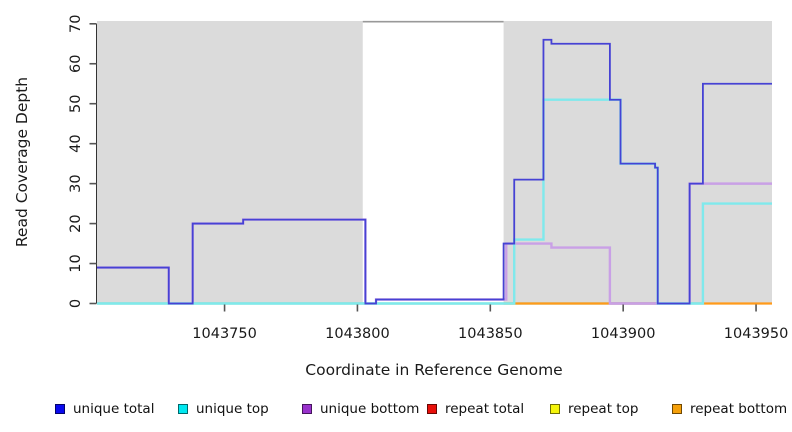 The height and width of the screenshot is (432, 792). What do you see at coordinates (60, 409) in the screenshot?
I see `legend-swatch-unique-total` at bounding box center [60, 409].